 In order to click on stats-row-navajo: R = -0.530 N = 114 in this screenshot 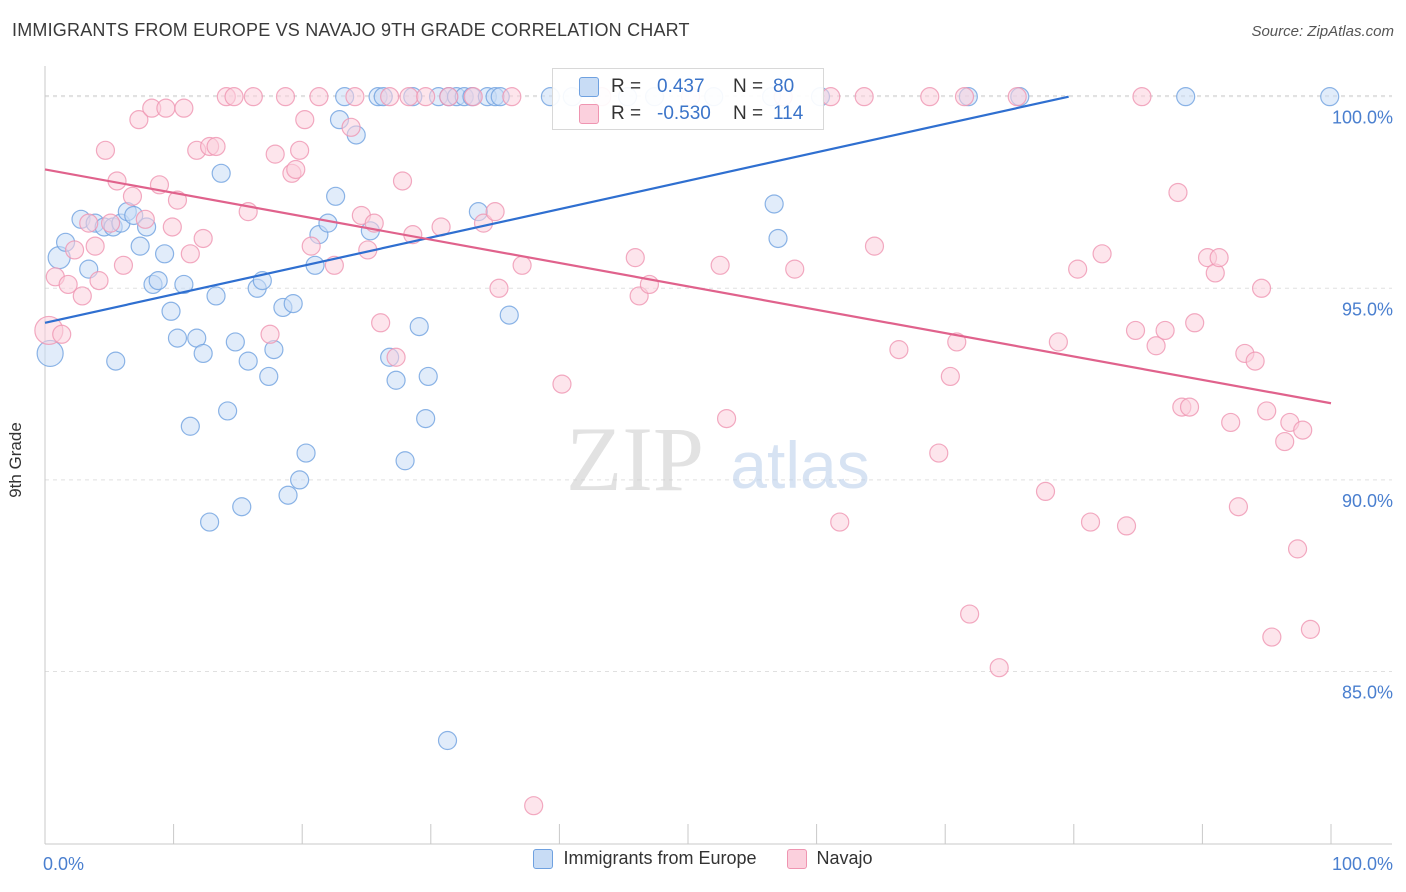, I will do `click(678, 114)`.